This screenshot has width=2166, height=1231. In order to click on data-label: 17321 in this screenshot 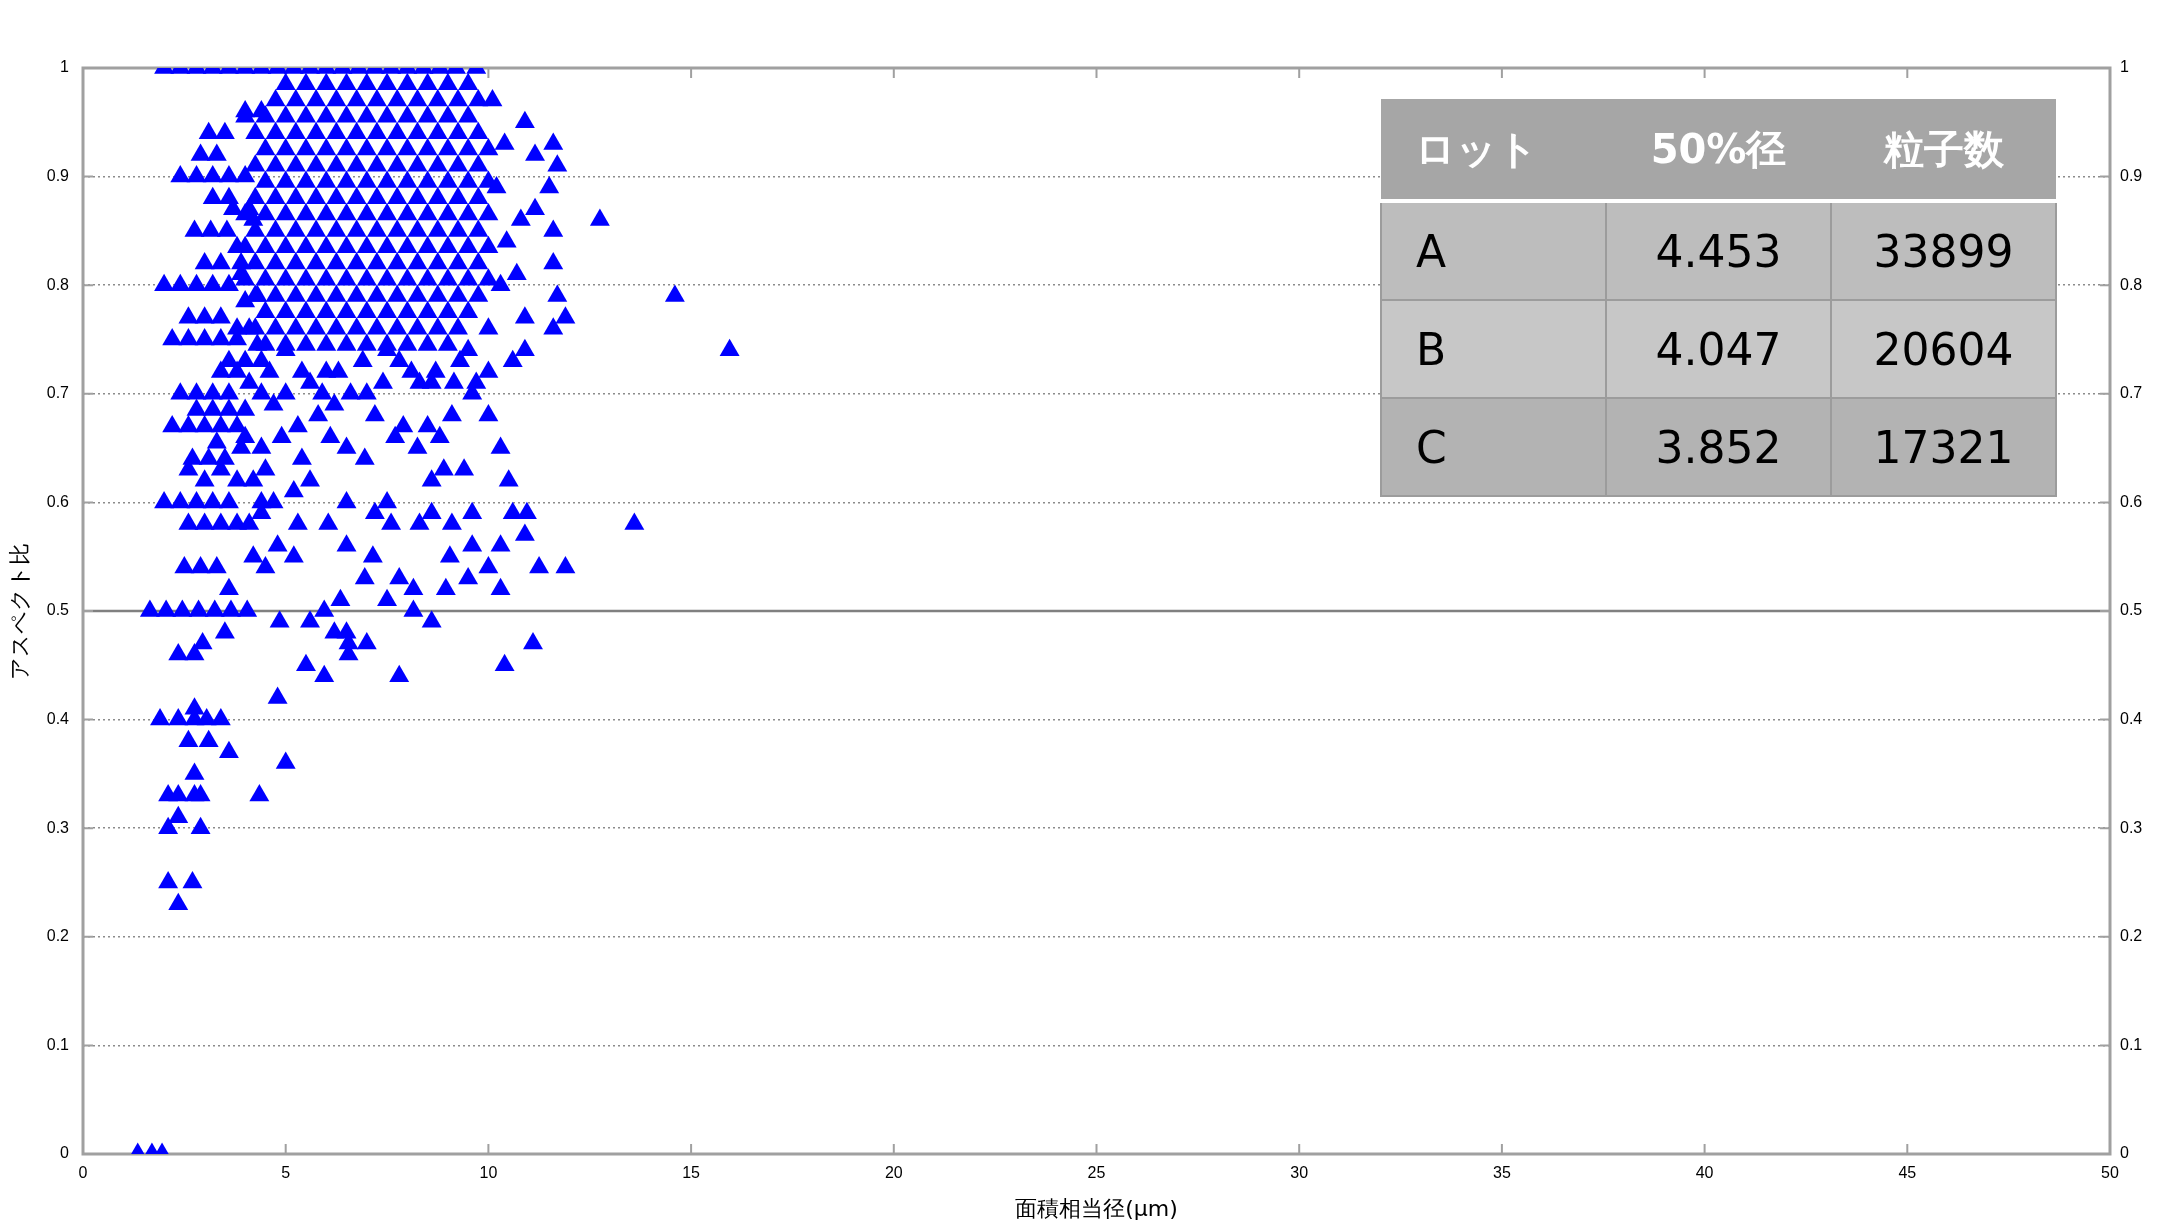, I will do `click(1943, 447)`.